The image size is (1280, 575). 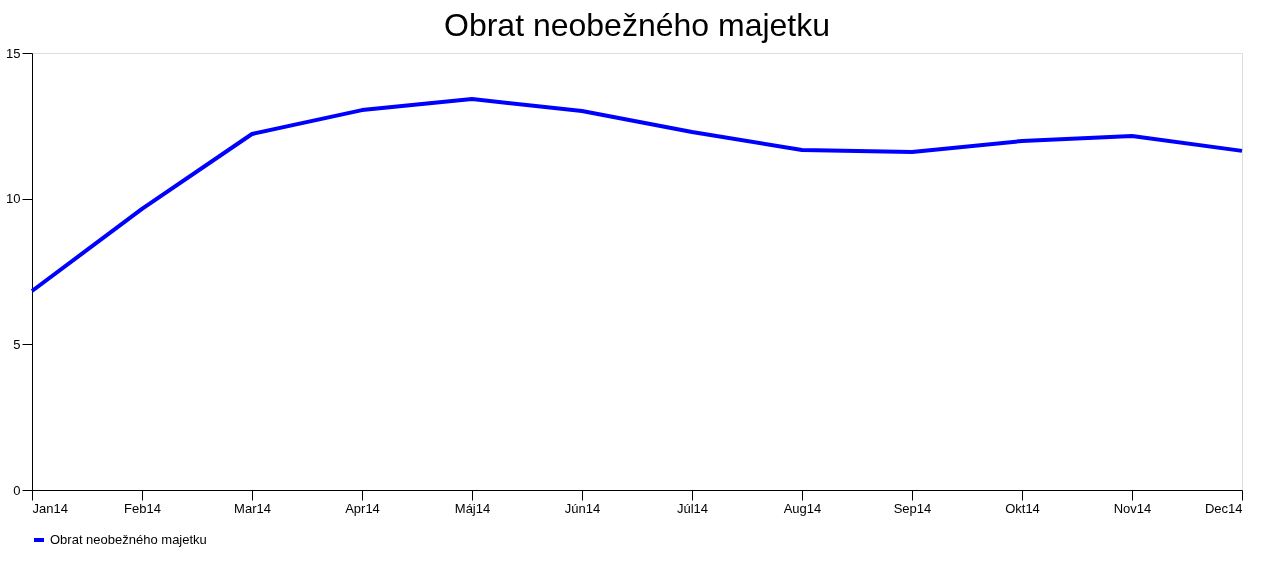 What do you see at coordinates (1223, 508) in the screenshot?
I see `x-tick-label: Dec14` at bounding box center [1223, 508].